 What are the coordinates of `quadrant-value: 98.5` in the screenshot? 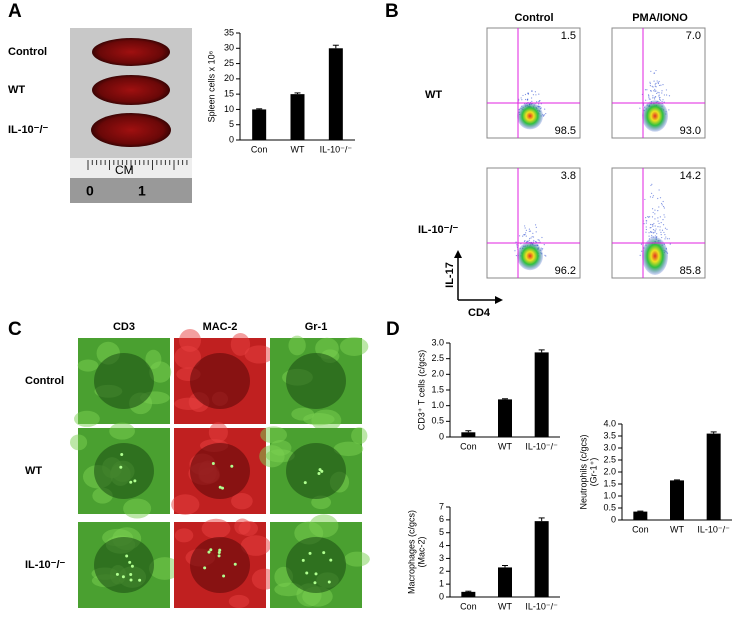 It's located at (565, 131).